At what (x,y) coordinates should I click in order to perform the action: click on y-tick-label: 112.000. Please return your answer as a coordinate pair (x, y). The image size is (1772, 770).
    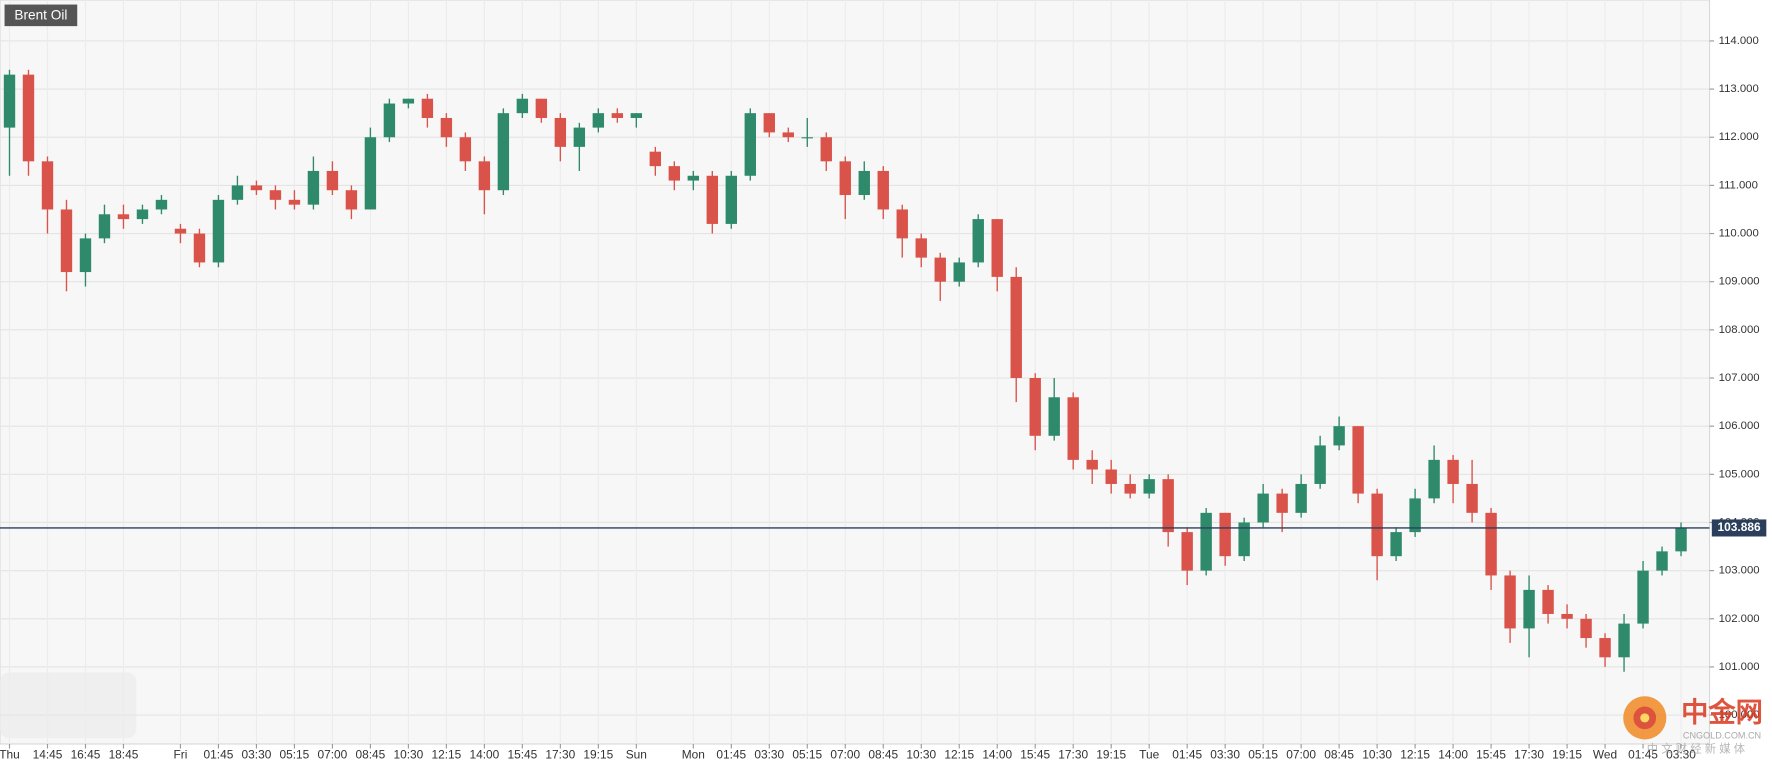
    Looking at the image, I should click on (1739, 137).